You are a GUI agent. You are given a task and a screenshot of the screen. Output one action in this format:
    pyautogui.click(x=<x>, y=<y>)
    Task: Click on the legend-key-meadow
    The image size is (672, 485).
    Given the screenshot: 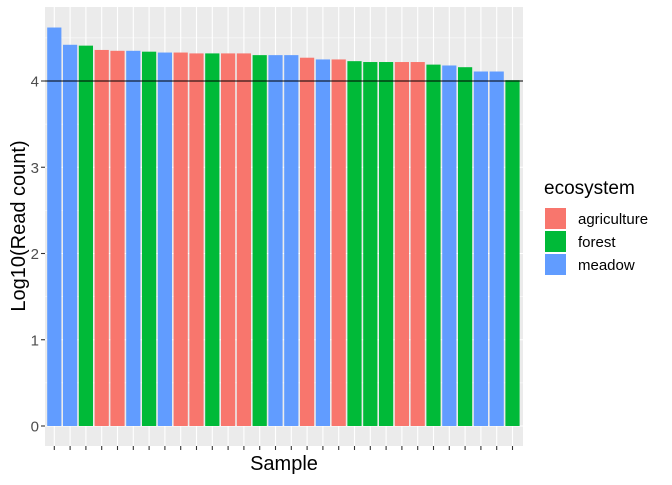 What is the action you would take?
    pyautogui.click(x=555, y=264)
    